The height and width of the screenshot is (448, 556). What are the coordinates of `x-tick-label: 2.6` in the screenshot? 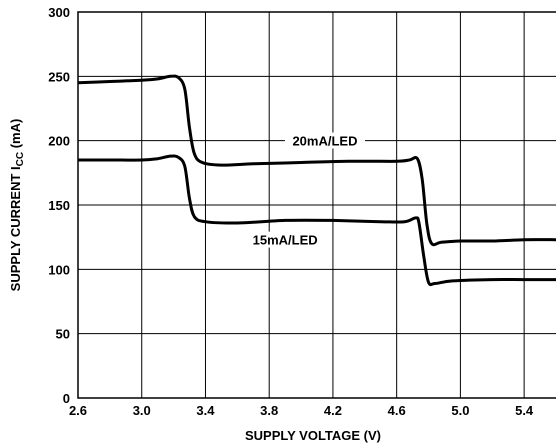 It's located at (78, 410).